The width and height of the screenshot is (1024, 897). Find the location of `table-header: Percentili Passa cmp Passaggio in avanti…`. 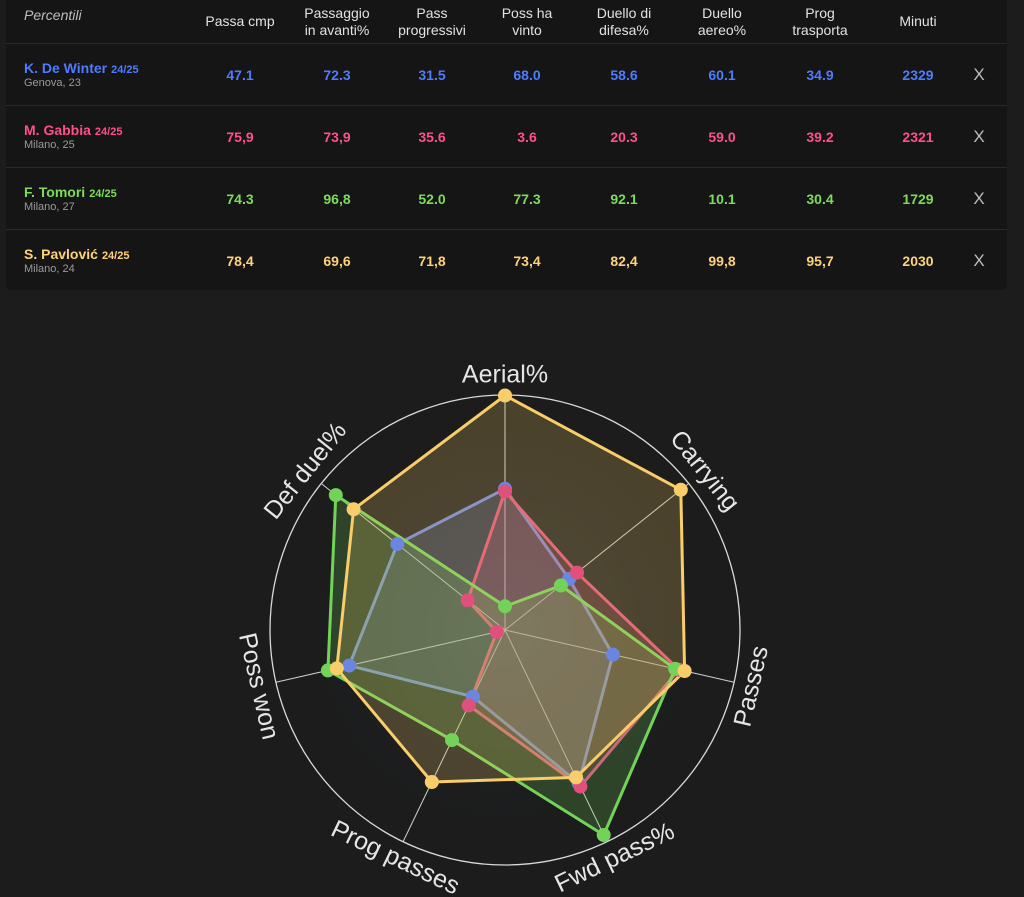

table-header: Percentili Passa cmp Passaggio in avanti… is located at coordinates (506, 22).